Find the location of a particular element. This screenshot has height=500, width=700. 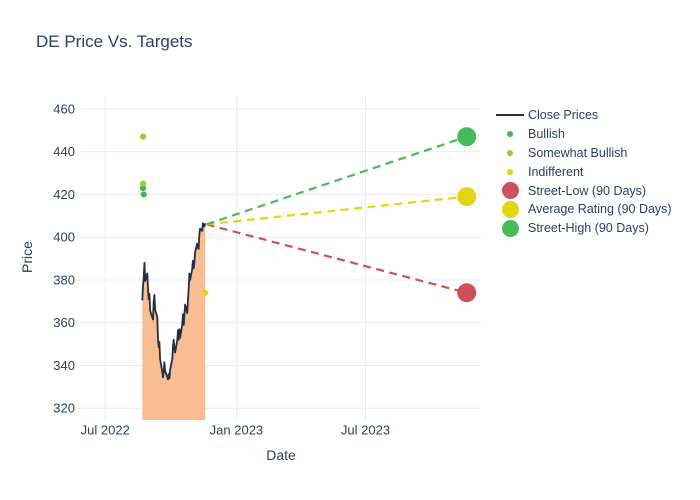

street-high-projection-line is located at coordinates (337, 180).